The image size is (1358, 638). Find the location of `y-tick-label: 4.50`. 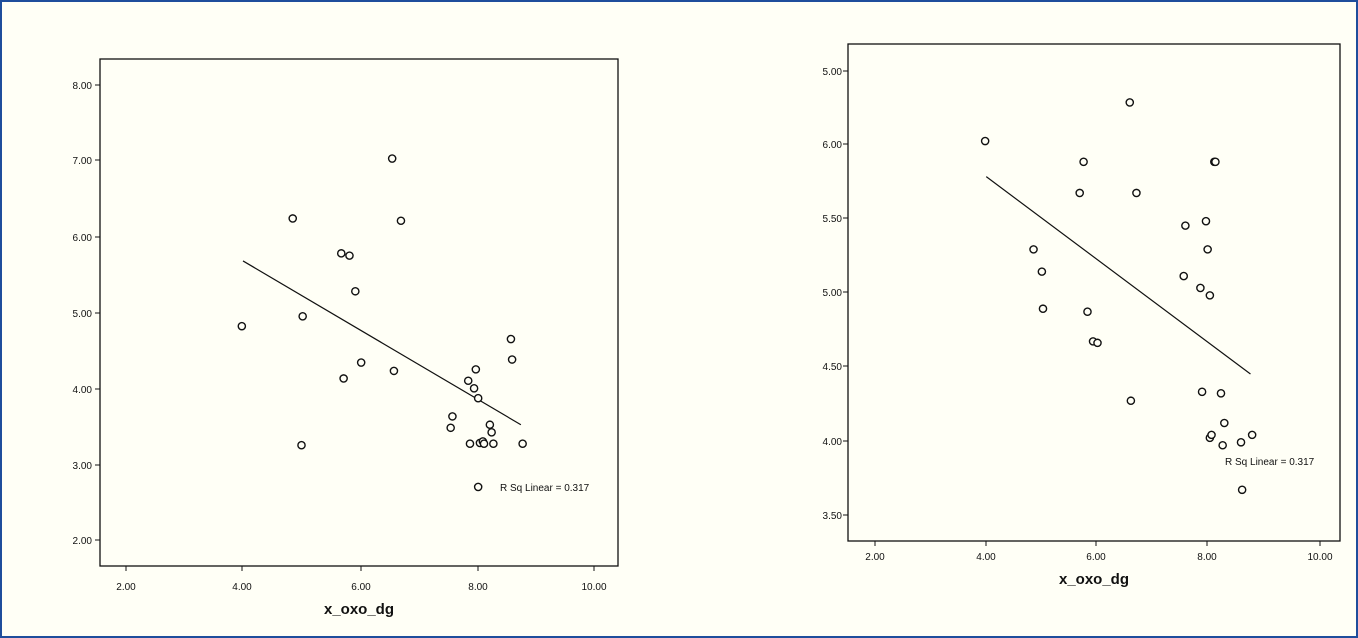

y-tick-label: 4.50 is located at coordinates (833, 367).